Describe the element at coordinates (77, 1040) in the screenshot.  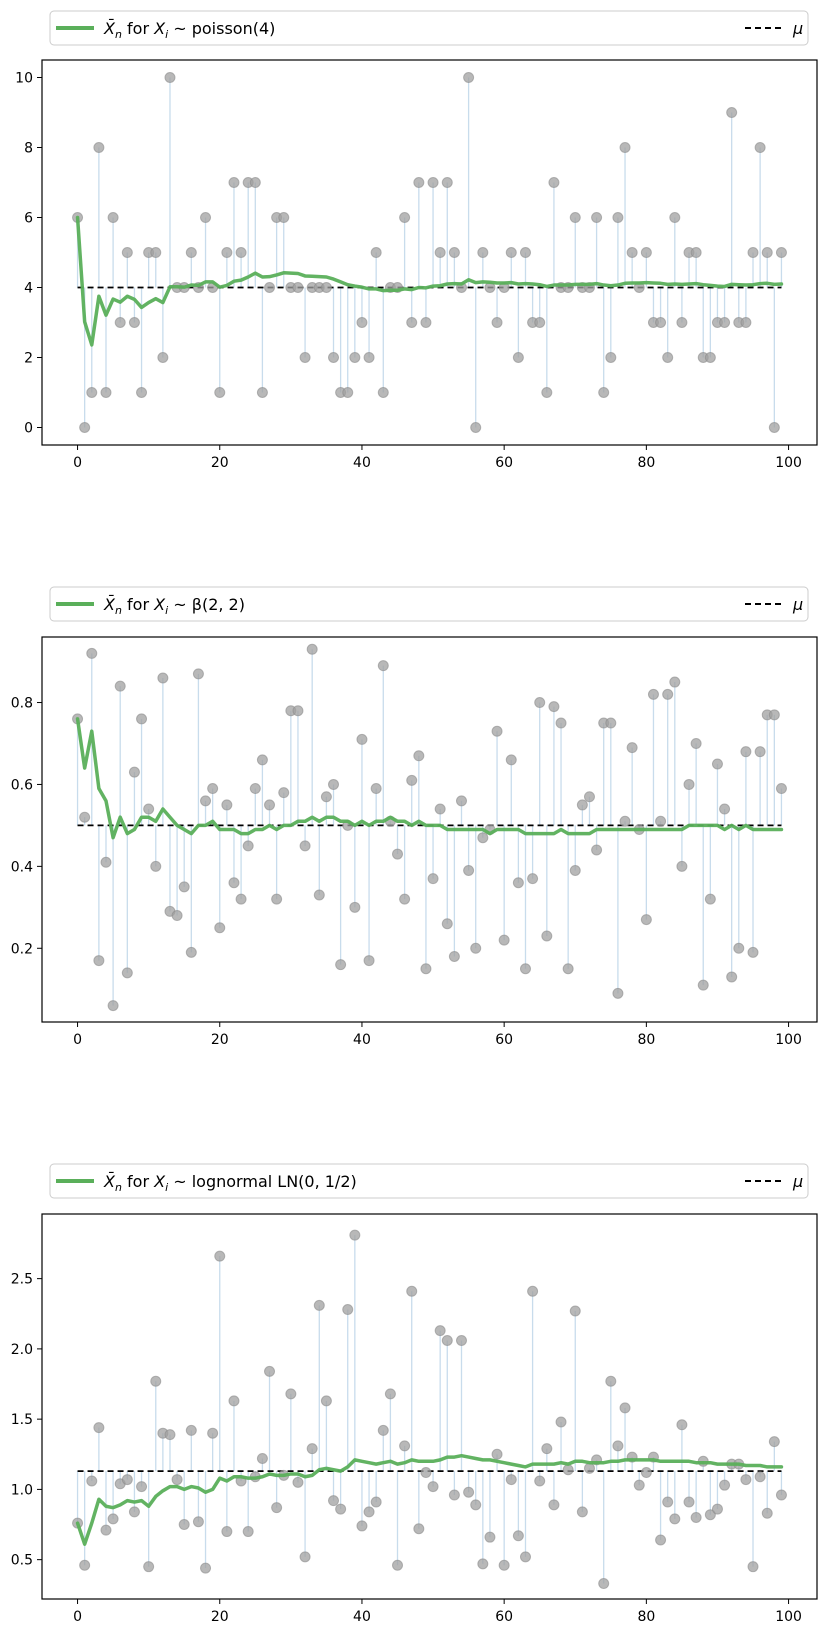
I see `x-tick-label: 0` at that location.